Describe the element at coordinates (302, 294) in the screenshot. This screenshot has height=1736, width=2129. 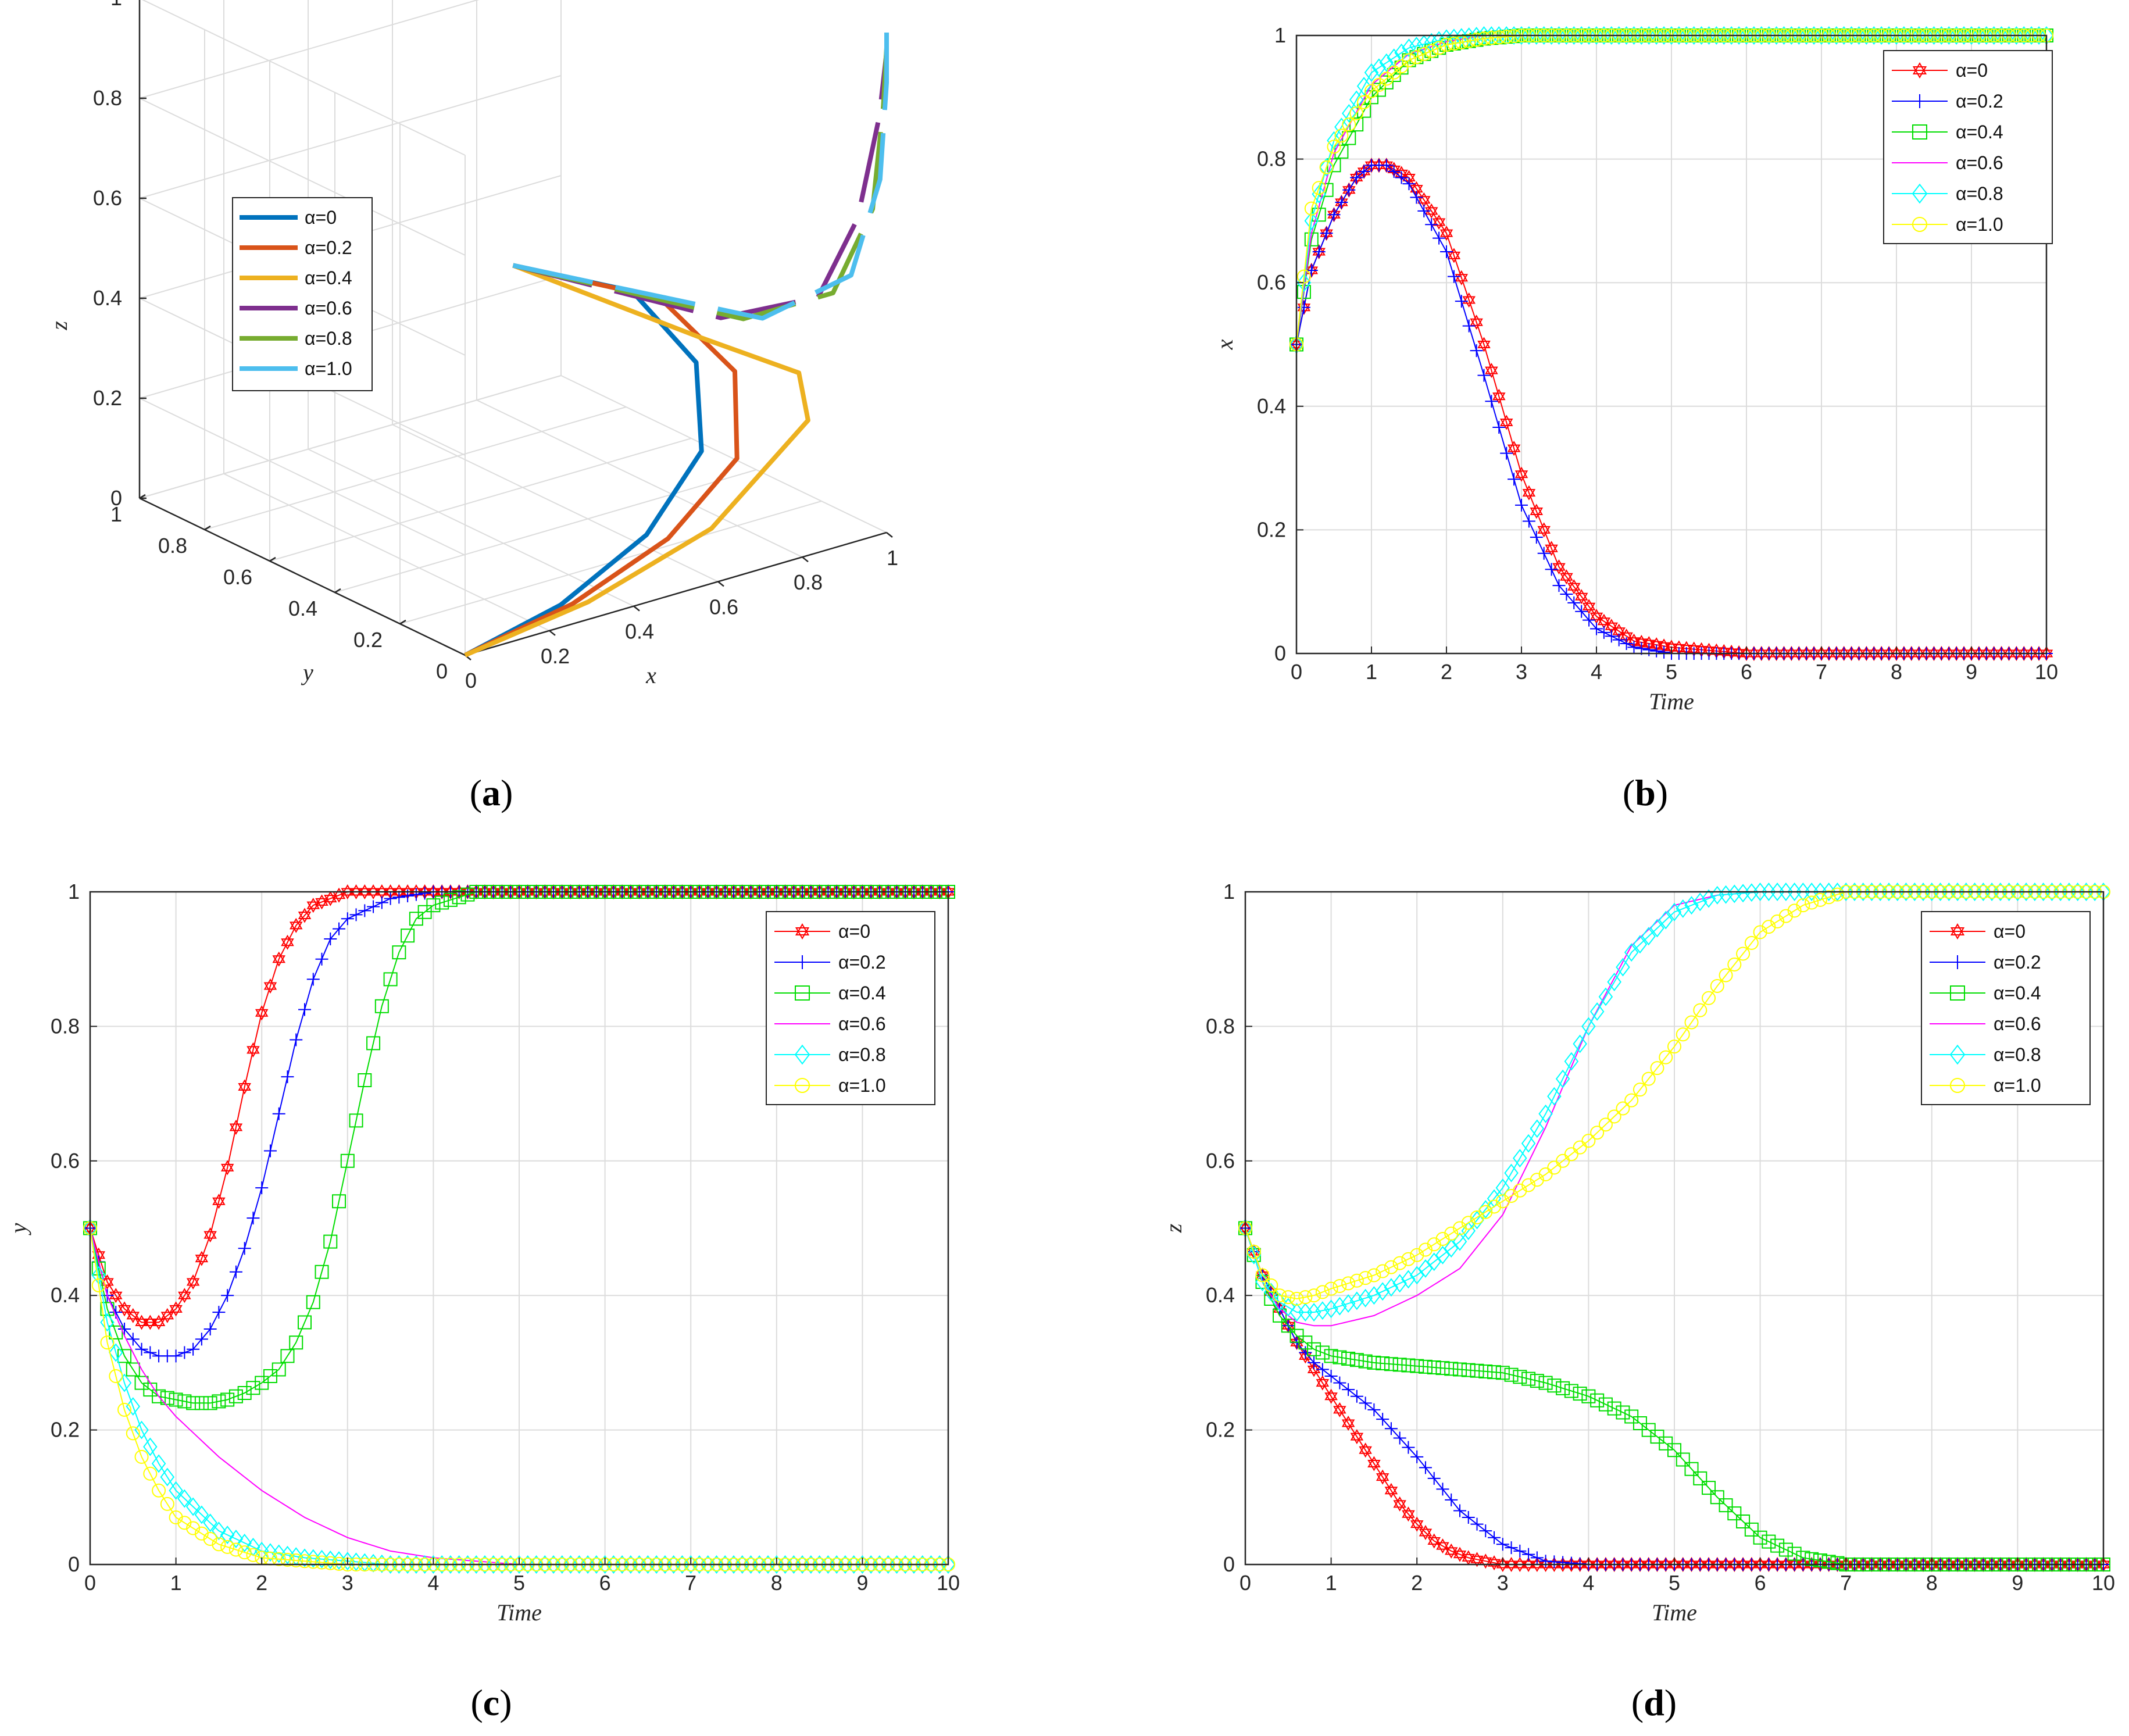
I see `legend-box` at that location.